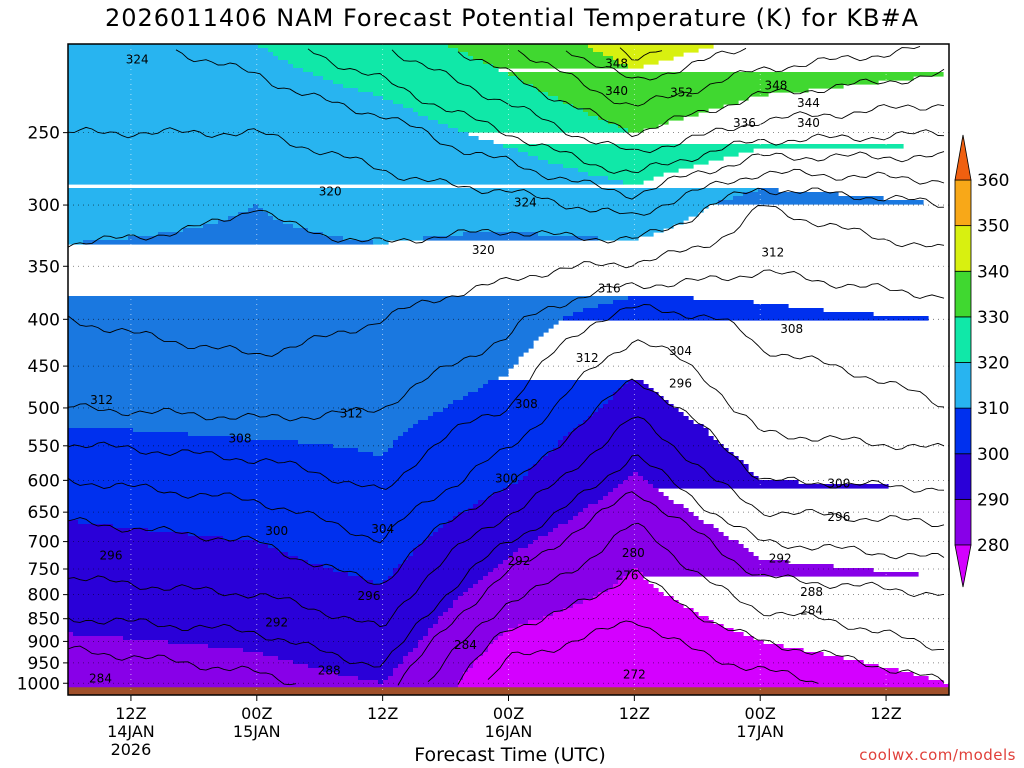  I want to click on x-tick-date-label: 15JAN, so click(257, 731).